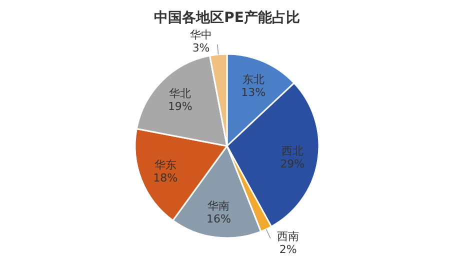 The width and height of the screenshot is (454, 265). I want to click on data-label: 16%, so click(218, 219).